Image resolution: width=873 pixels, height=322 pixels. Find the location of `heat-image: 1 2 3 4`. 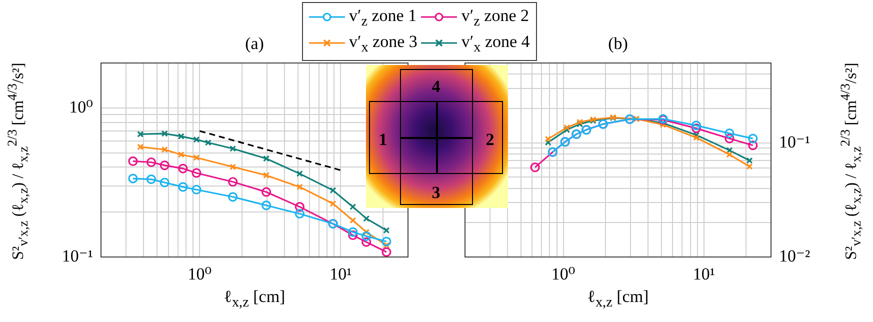

heat-image: 1 2 3 4 is located at coordinates (437, 136).